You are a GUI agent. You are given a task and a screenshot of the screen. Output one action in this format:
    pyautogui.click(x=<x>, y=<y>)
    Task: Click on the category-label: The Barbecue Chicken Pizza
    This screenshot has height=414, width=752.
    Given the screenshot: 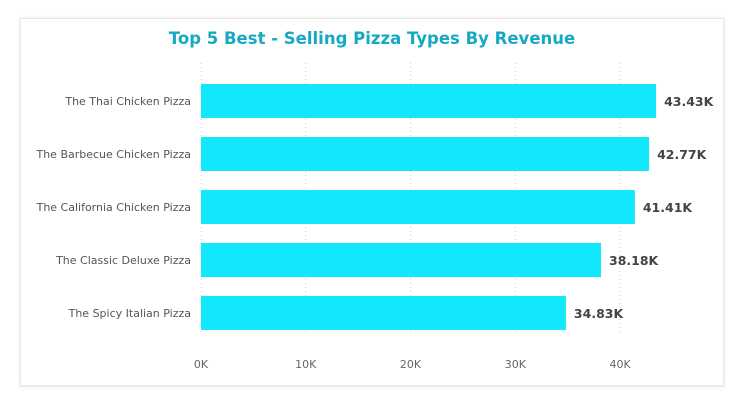 What is the action you would take?
    pyautogui.click(x=113, y=154)
    